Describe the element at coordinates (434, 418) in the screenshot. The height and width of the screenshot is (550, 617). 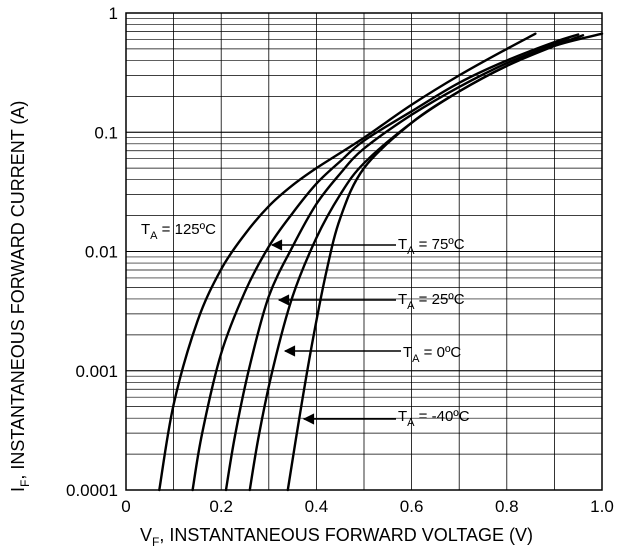
I see `series-label: TA = -40ºC` at that location.